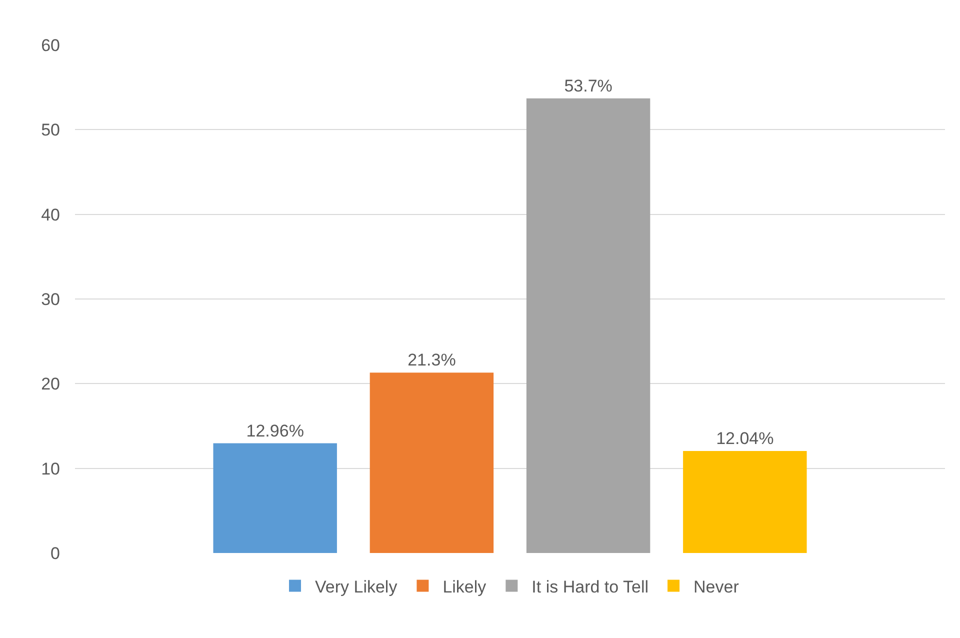  Describe the element at coordinates (590, 586) in the screenshot. I see `legend-label: It is Hard to Tell` at that location.